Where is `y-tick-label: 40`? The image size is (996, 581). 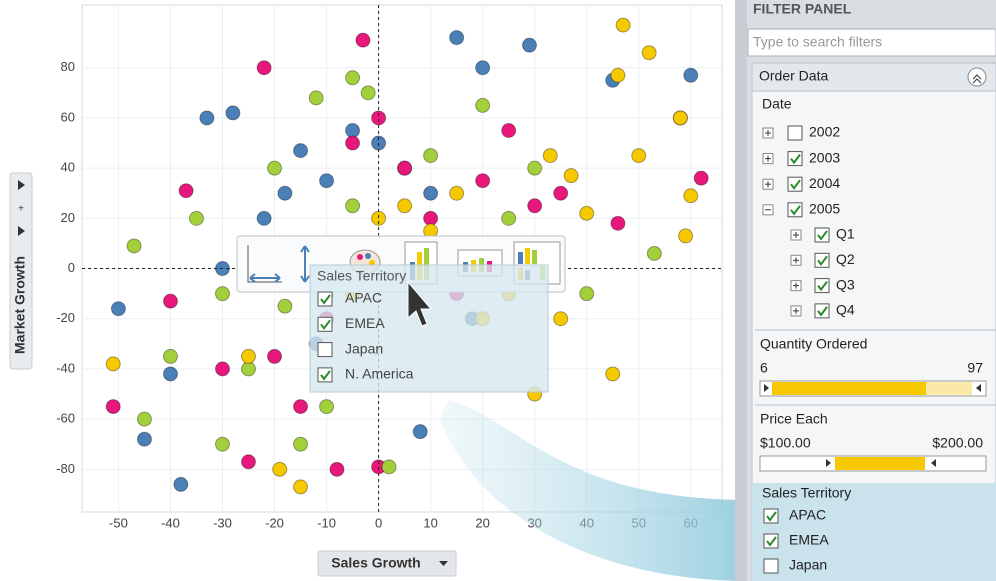 y-tick-label: 40 is located at coordinates (68, 167).